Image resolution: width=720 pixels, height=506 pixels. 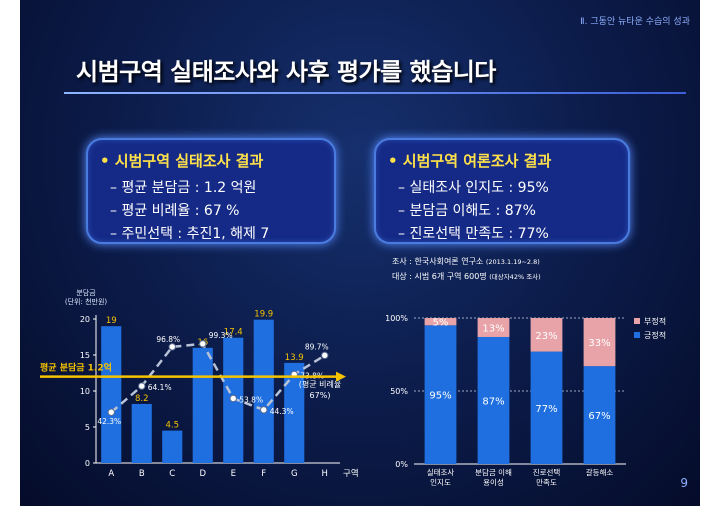 I want to click on ratio-point-label: 96.8%, so click(x=168, y=339).